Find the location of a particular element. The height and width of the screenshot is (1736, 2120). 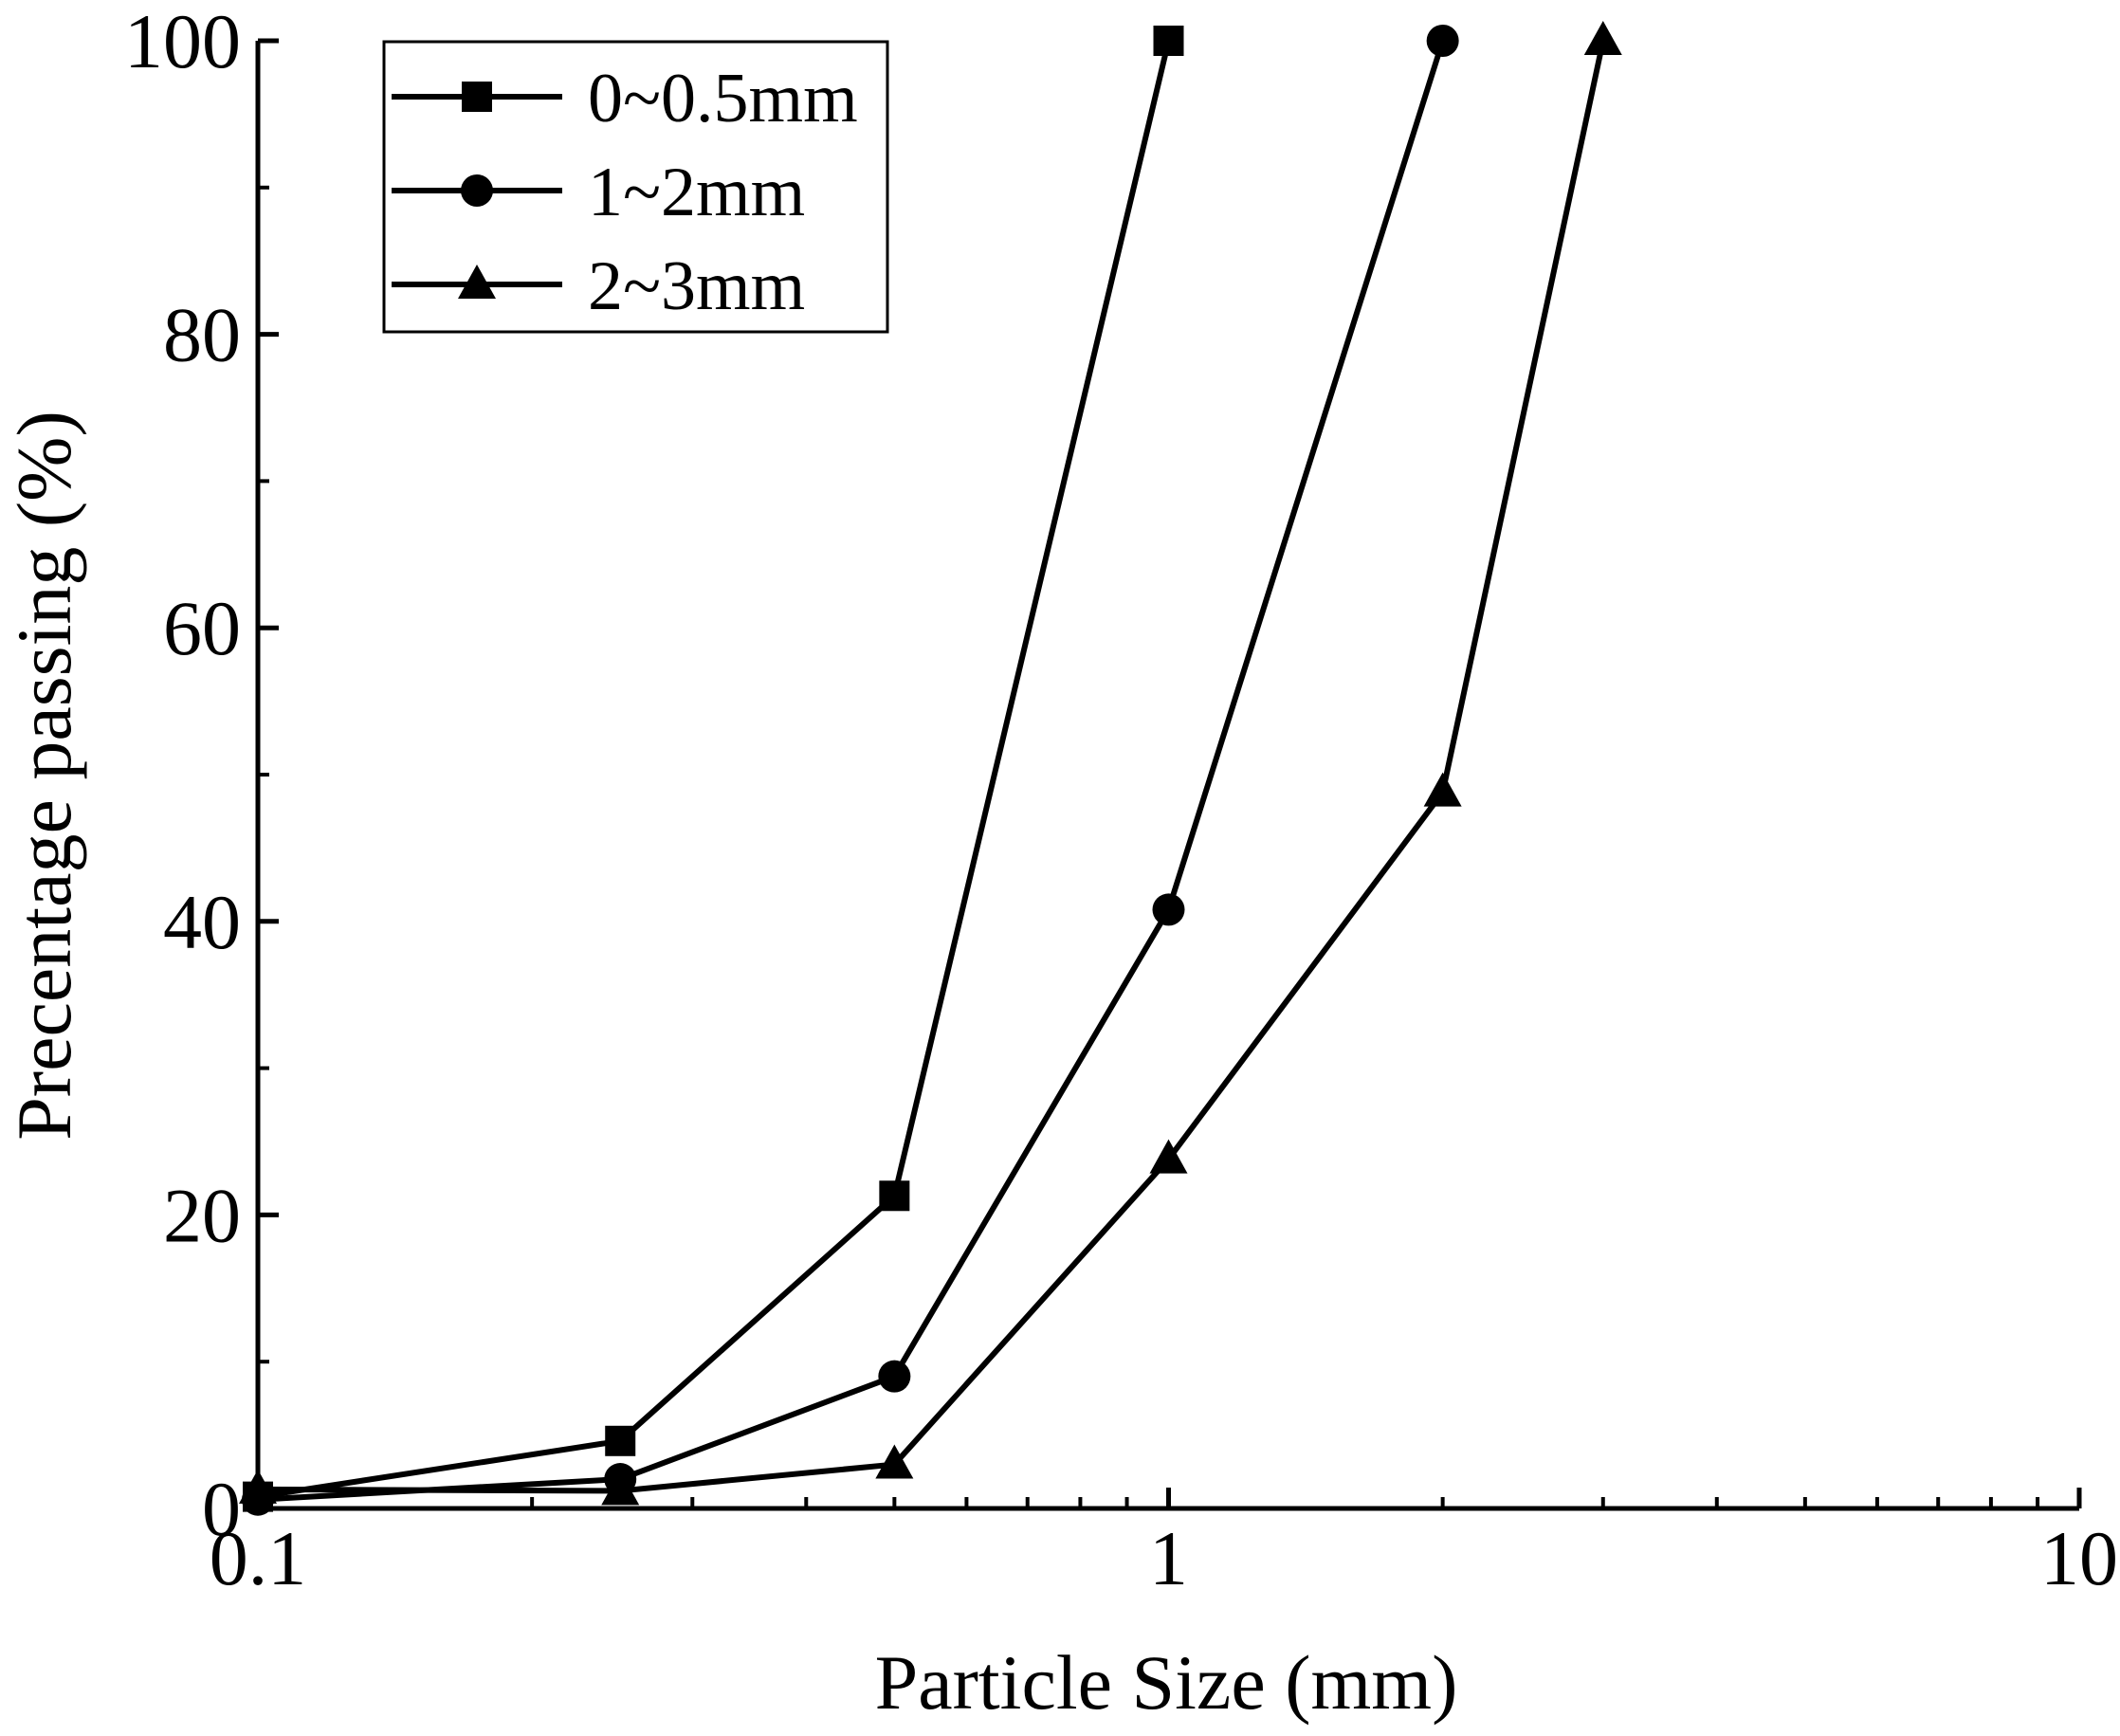

y-tick-label: 20 is located at coordinates (202, 1215).